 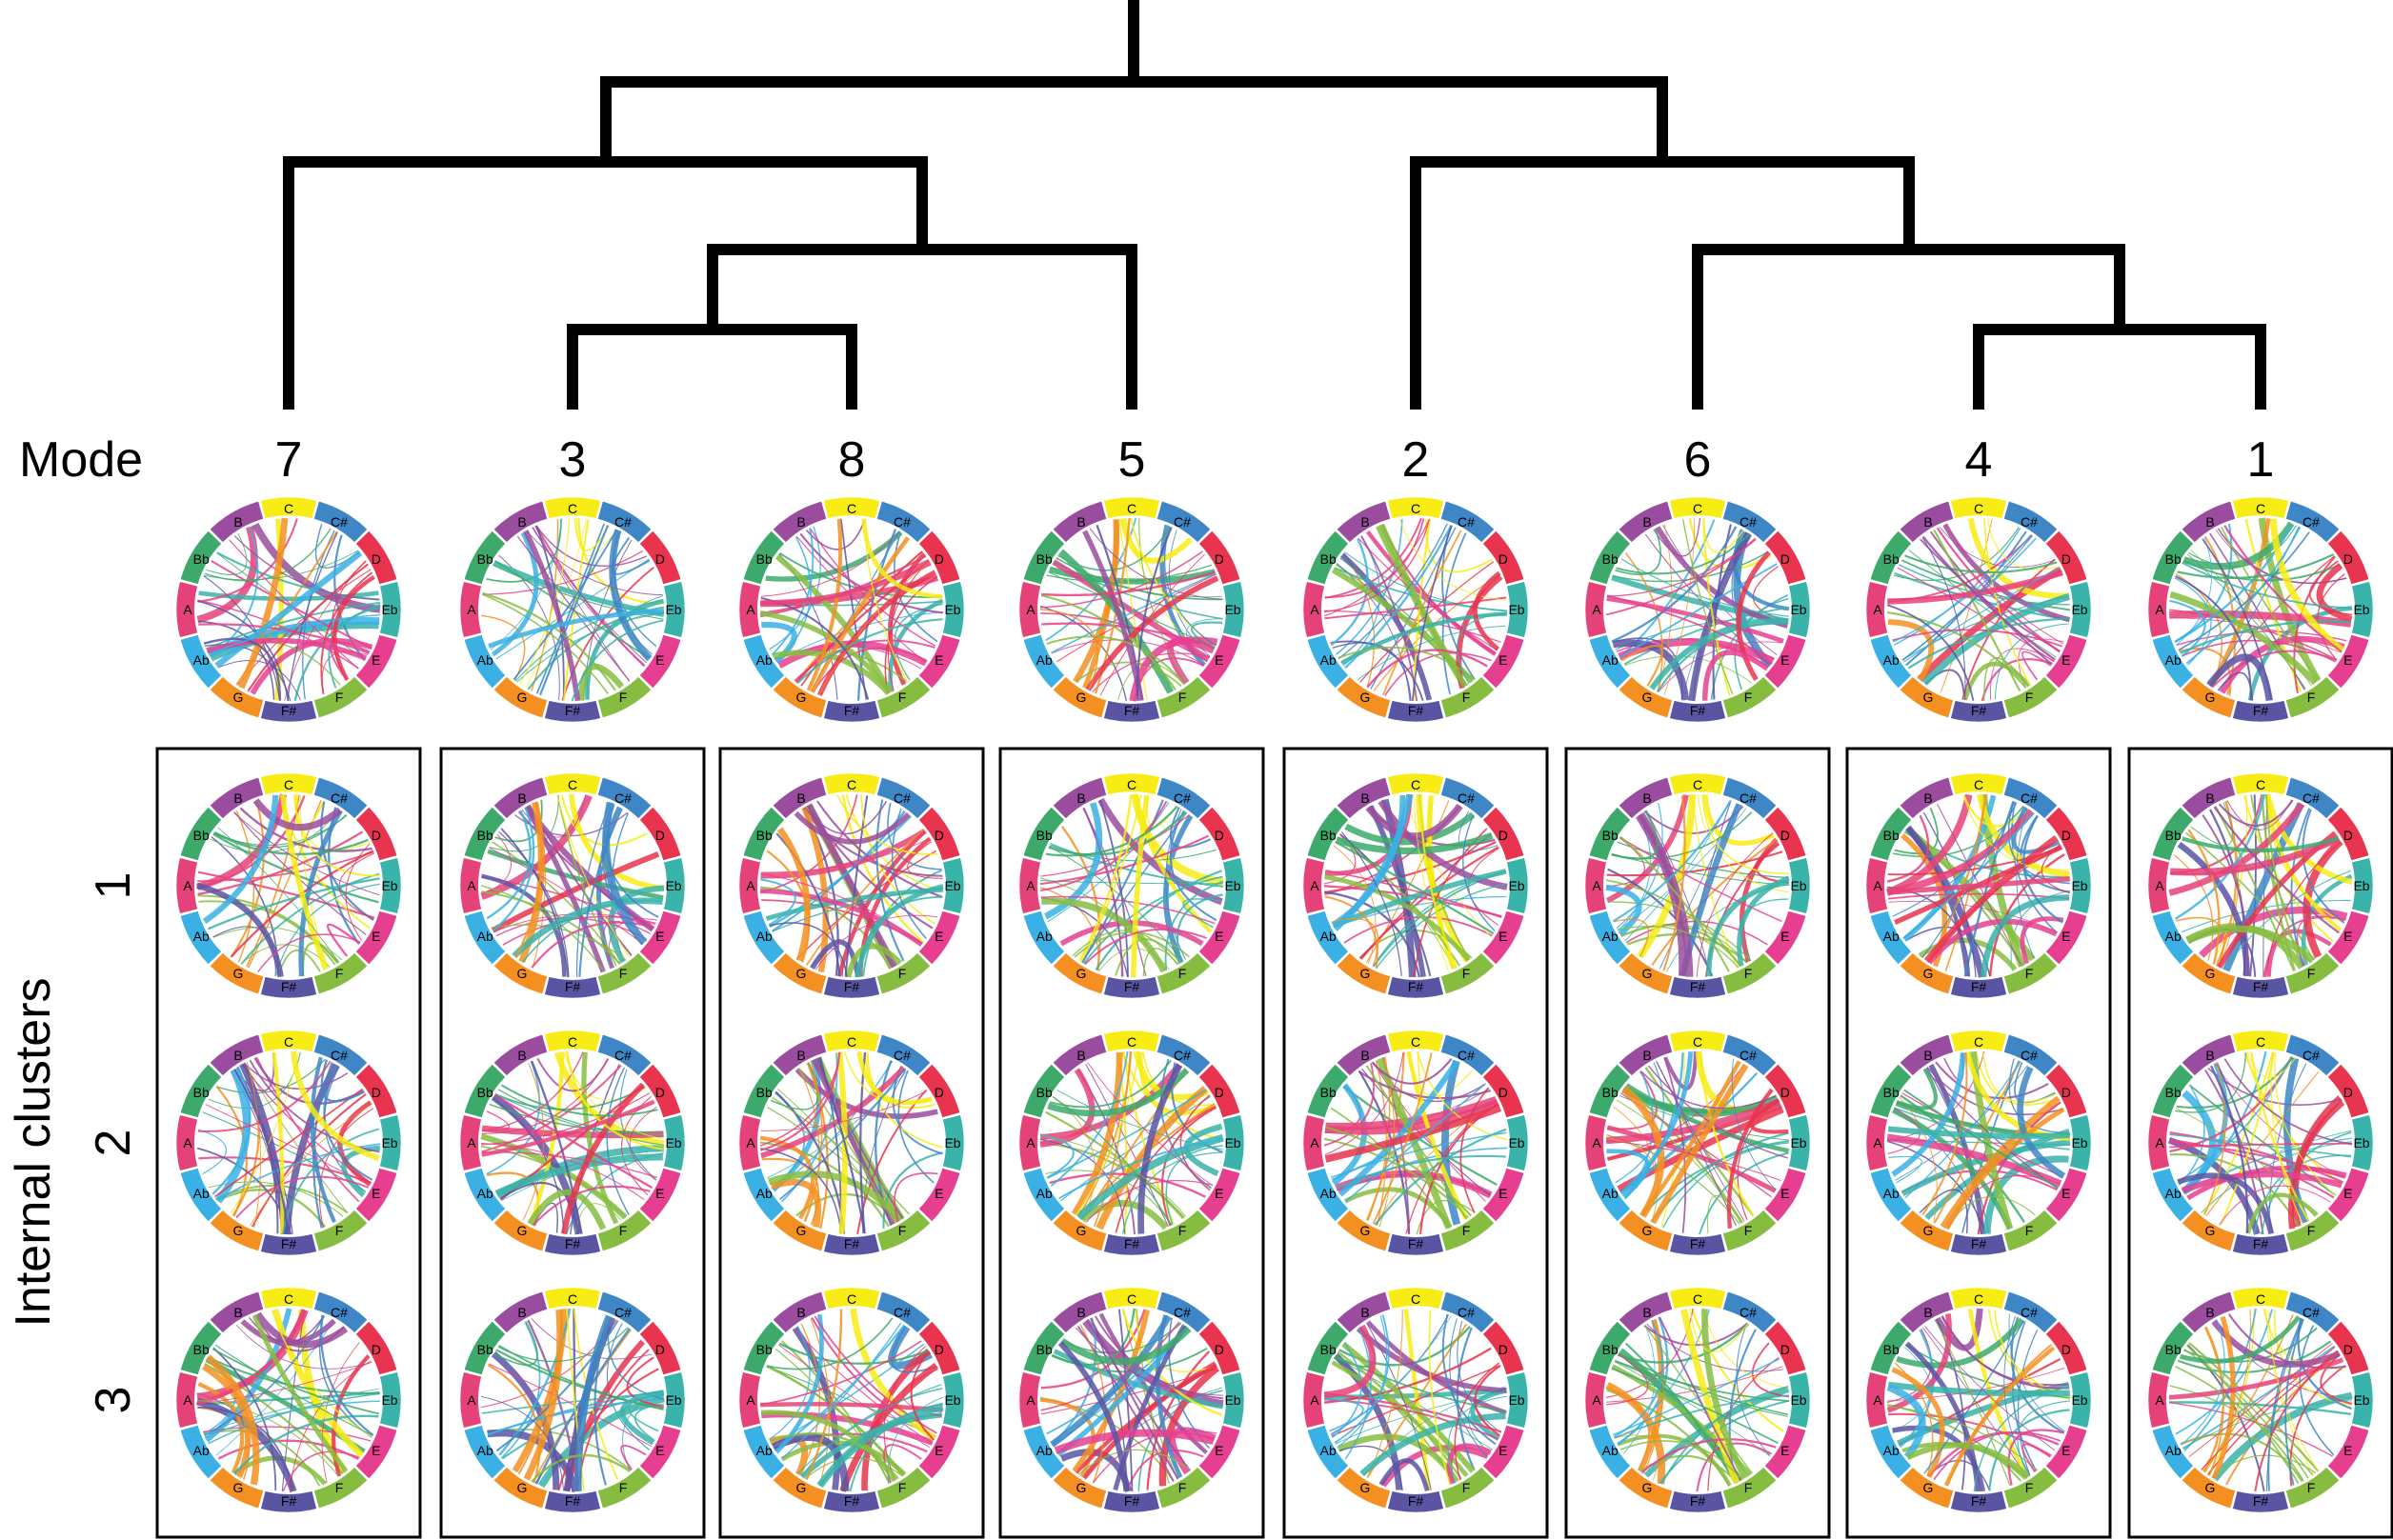 What do you see at coordinates (1328, 1349) in the screenshot?
I see `note-label: Bb` at bounding box center [1328, 1349].